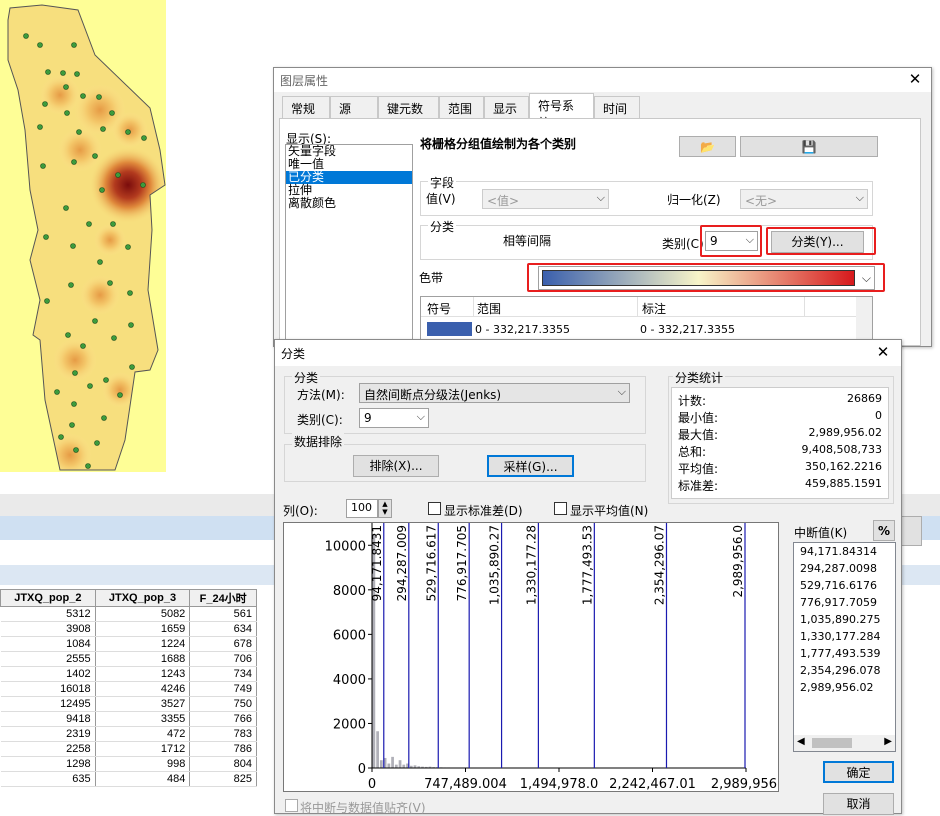 This screenshot has width=940, height=816. Describe the element at coordinates (408, 107) in the screenshot. I see `tab-2: 键元数据` at that location.